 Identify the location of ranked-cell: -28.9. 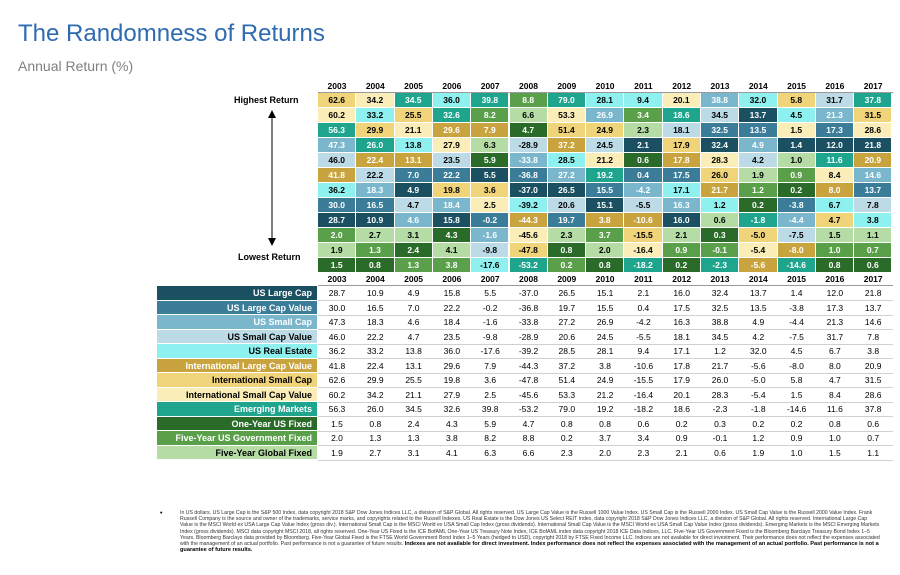
(528, 145).